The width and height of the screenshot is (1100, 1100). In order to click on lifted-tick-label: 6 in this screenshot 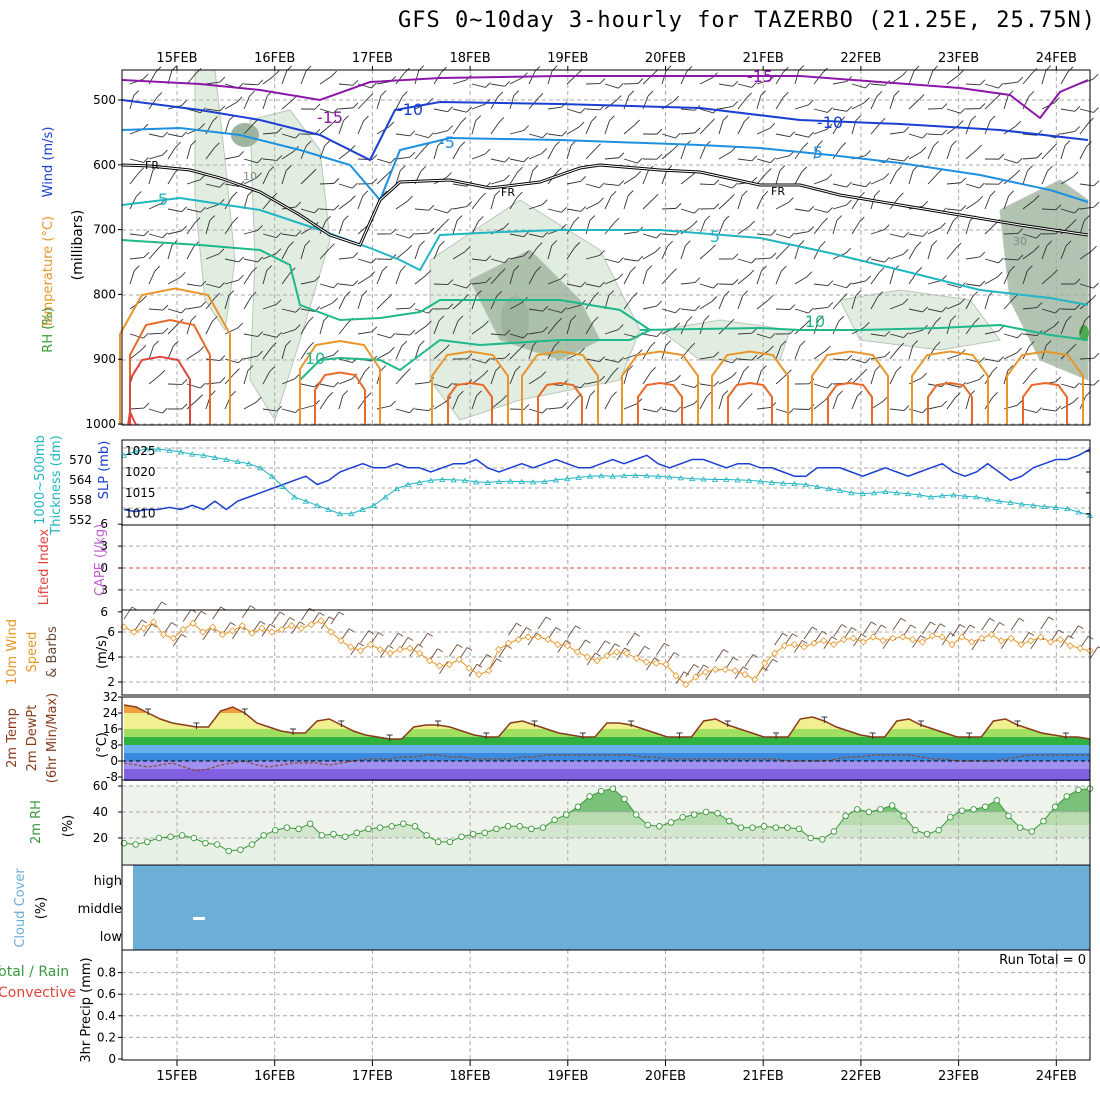, I will do `click(104, 612)`.